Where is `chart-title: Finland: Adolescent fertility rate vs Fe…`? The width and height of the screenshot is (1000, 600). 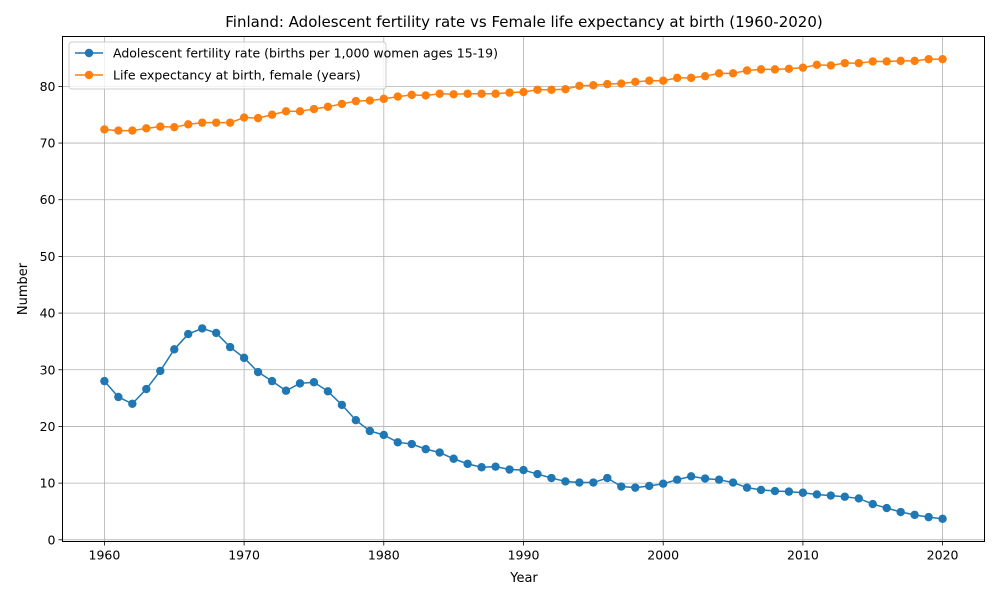 chart-title: Finland: Adolescent fertility rate vs Fe… is located at coordinates (524, 22).